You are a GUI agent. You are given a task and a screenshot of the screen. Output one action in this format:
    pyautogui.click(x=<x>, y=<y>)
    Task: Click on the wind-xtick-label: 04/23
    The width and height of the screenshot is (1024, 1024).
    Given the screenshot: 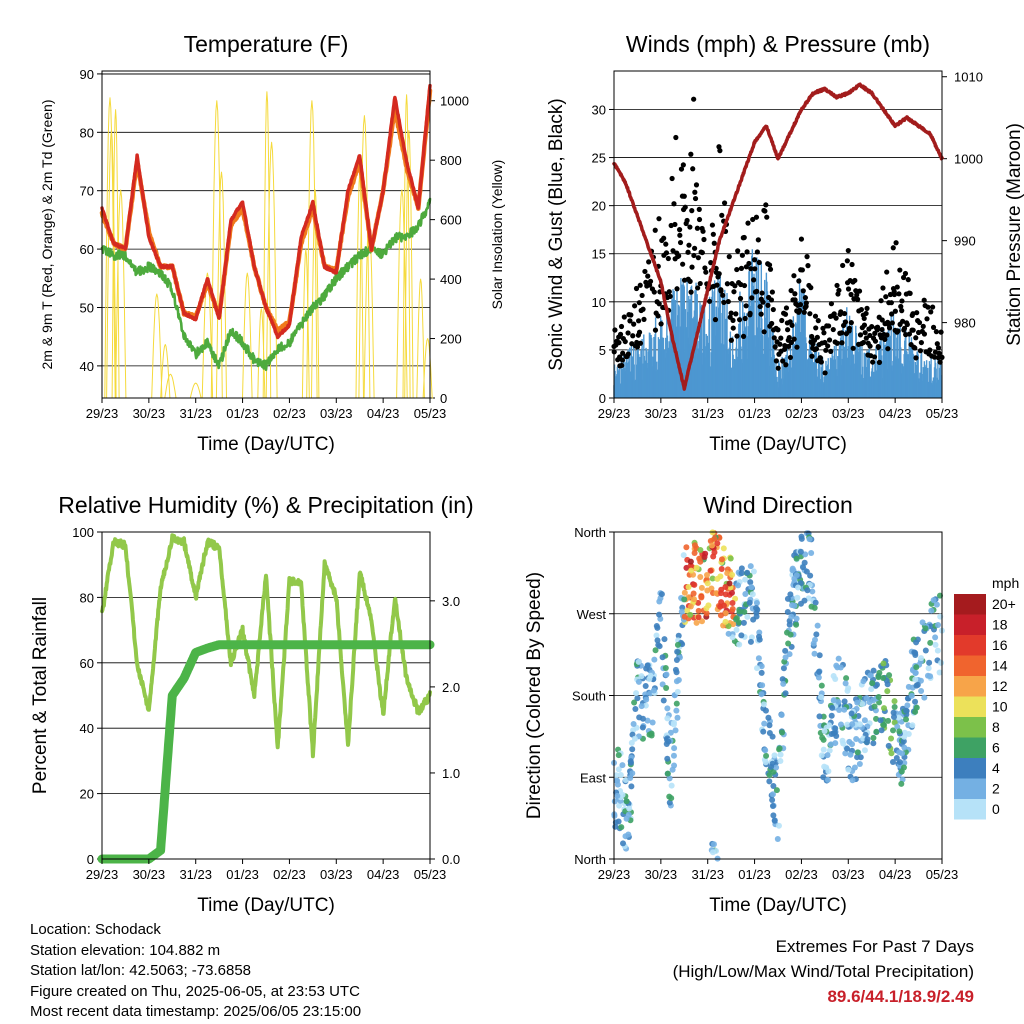 What is the action you would take?
    pyautogui.click(x=895, y=413)
    